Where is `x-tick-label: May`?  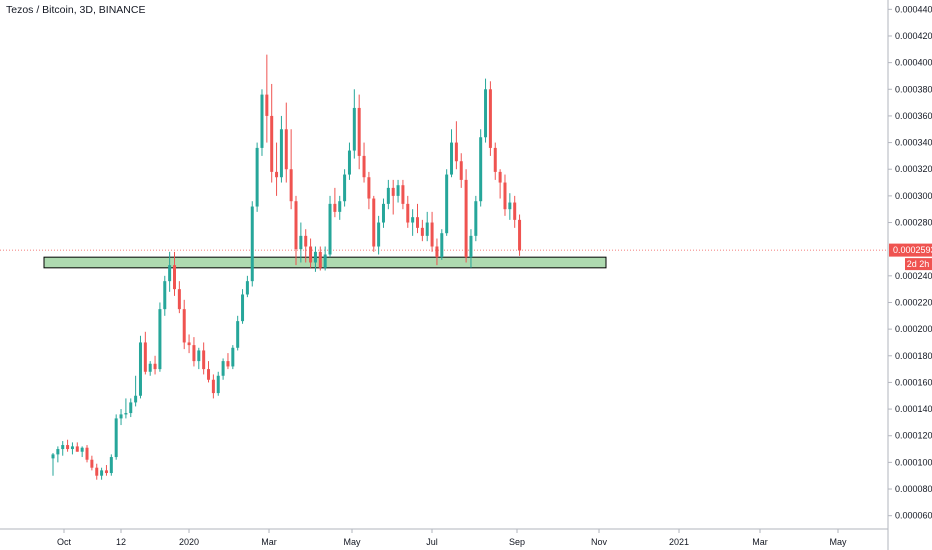
x-tick-label: May is located at coordinates (838, 542).